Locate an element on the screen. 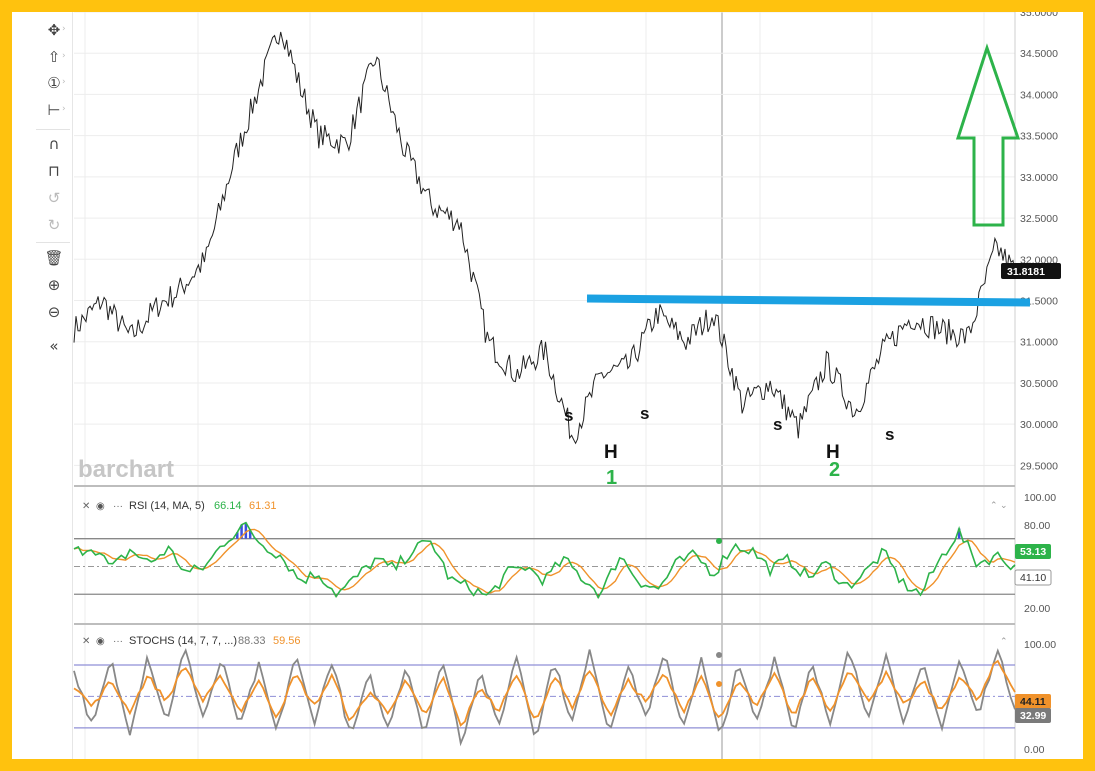 This screenshot has height=771, width=1095. rsi-ma-badge is located at coordinates (1033, 577).